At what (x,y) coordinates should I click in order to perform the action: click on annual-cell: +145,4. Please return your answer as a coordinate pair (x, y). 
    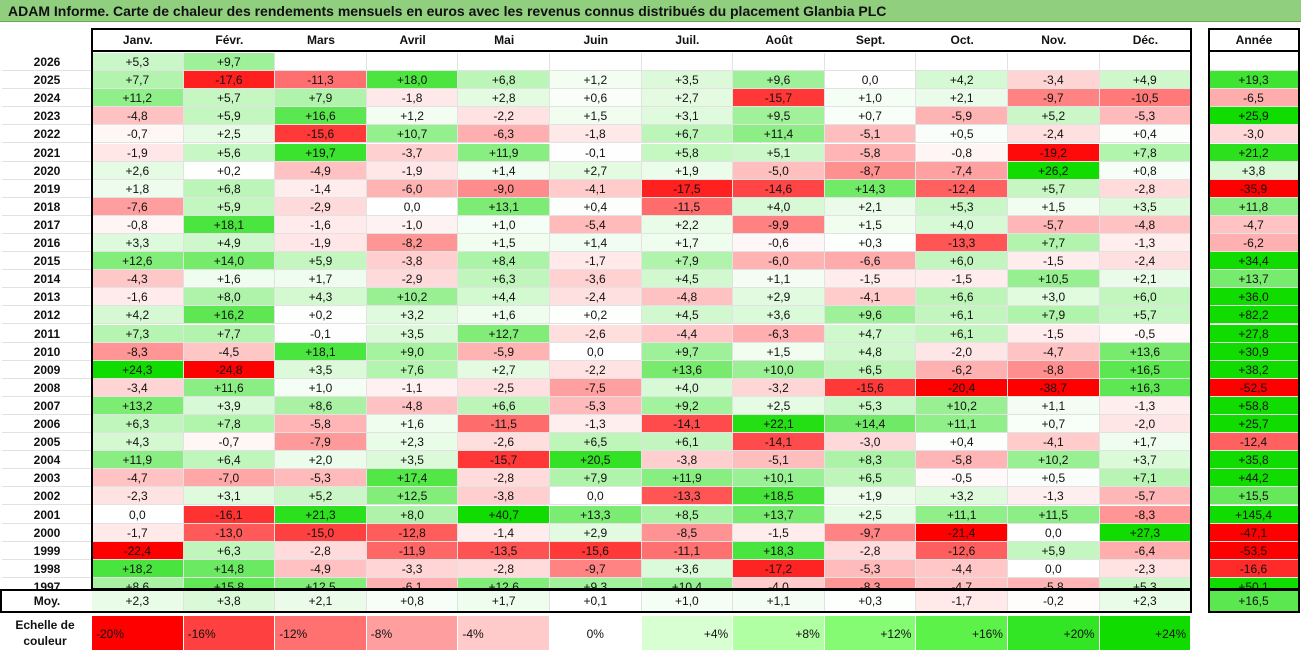
    Looking at the image, I should click on (1254, 514).